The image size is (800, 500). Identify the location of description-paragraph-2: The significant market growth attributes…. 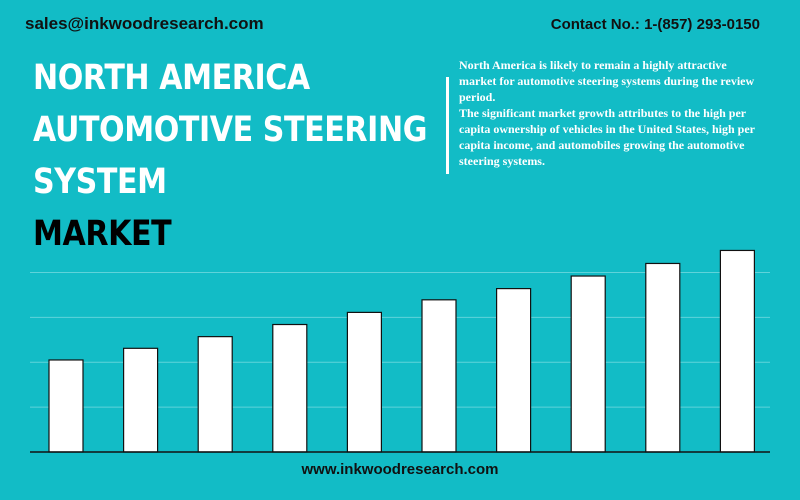
(607, 137).